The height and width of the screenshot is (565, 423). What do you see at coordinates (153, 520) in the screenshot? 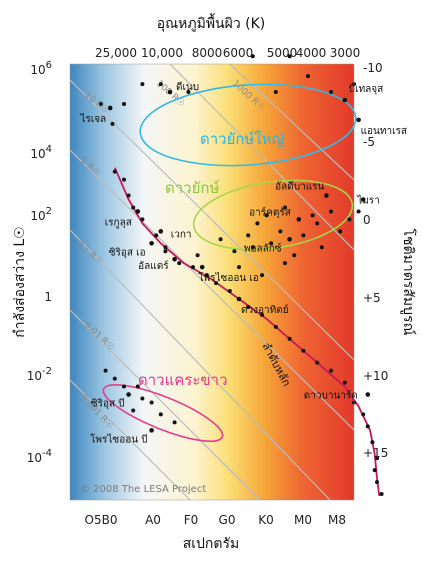
I see `bottom-axis-tick: A0` at bounding box center [153, 520].